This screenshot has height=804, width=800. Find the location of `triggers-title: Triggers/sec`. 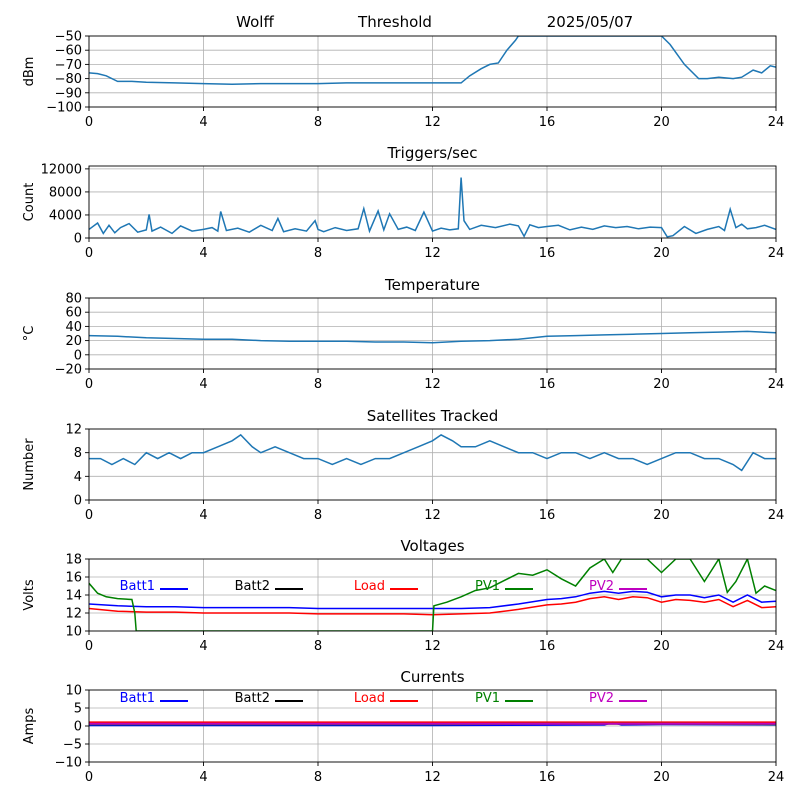

triggers-title: Triggers/sec is located at coordinates (432, 153).